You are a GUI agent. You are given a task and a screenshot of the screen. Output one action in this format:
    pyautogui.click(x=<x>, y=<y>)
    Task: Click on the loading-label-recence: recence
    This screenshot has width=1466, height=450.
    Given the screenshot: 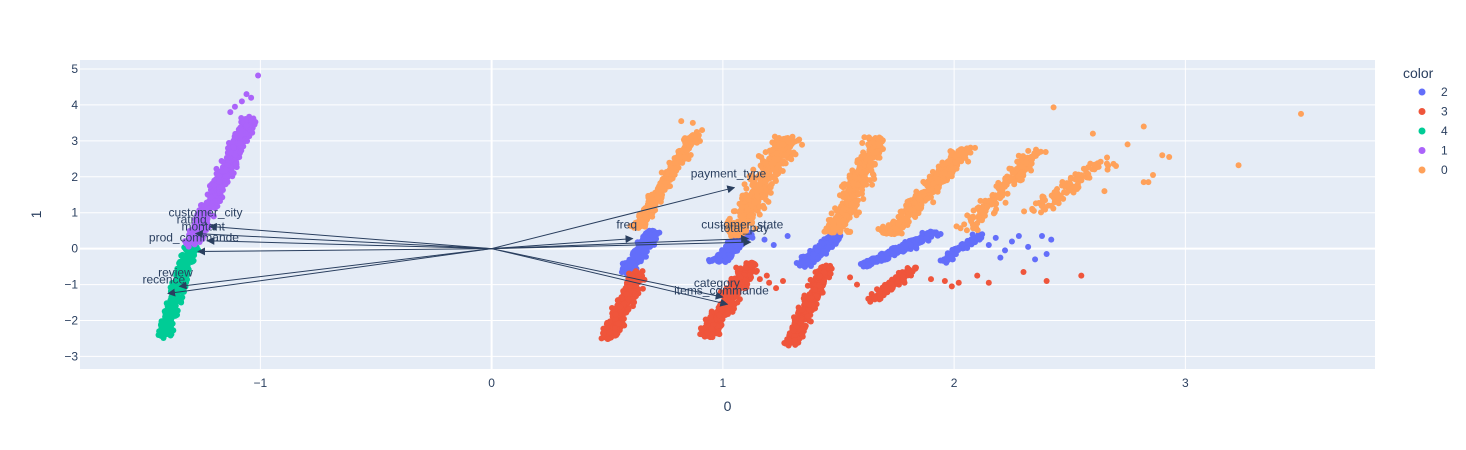 What is the action you would take?
    pyautogui.click(x=164, y=280)
    